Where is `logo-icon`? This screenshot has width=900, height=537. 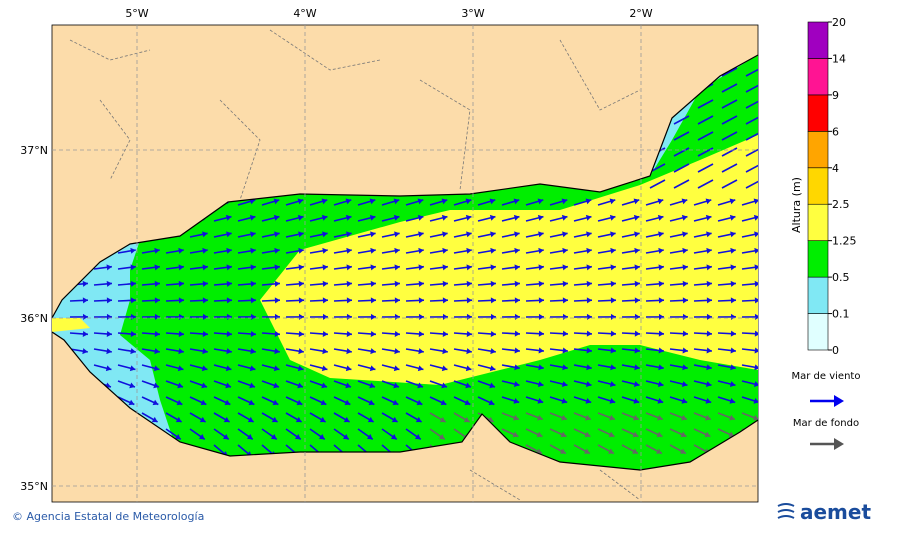
logo-icon is located at coordinates (786, 511).